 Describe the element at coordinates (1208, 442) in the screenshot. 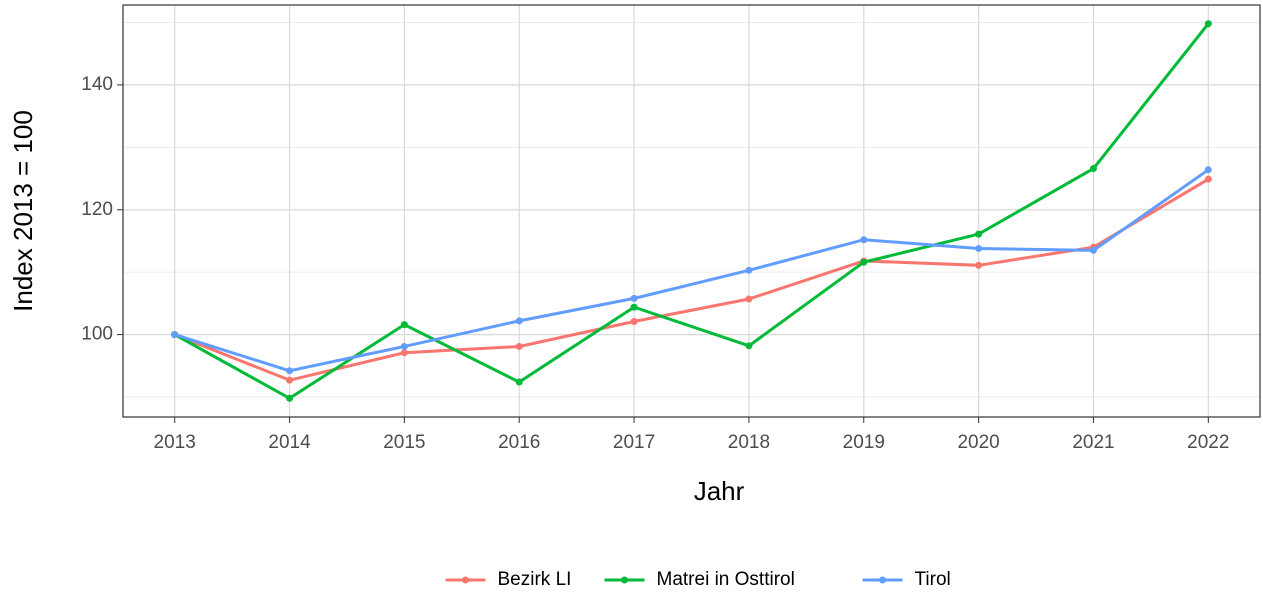

I see `x-tick-label: 2022` at that location.